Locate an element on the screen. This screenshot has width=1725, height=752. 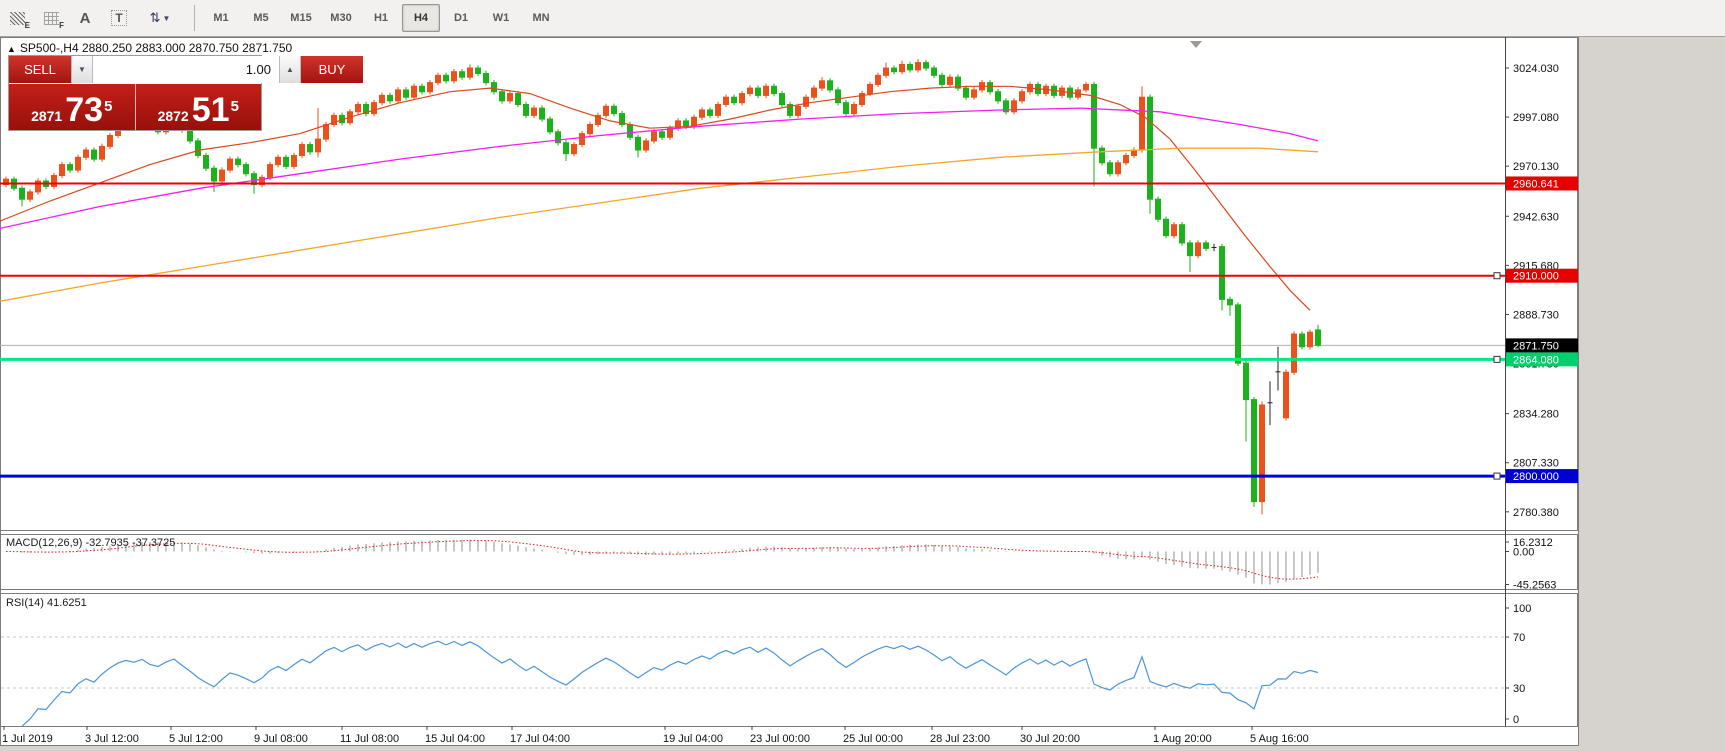
time-tick-label: 28 Jul 23:00 is located at coordinates (960, 739).